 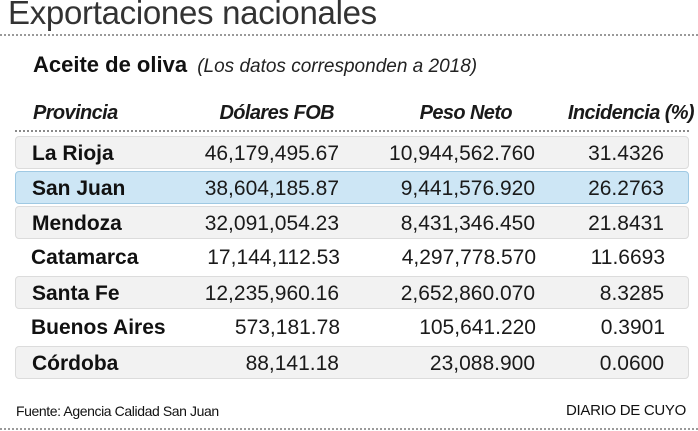 I want to click on cell-peso-neto: 8,431,346.450, so click(x=467, y=223).